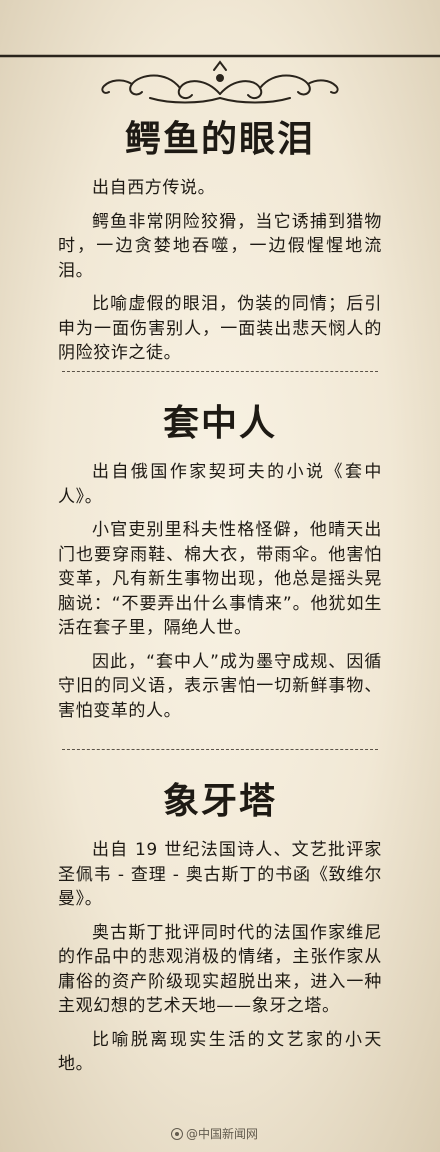  I want to click on paragraph: 出自西方传说。, so click(154, 188).